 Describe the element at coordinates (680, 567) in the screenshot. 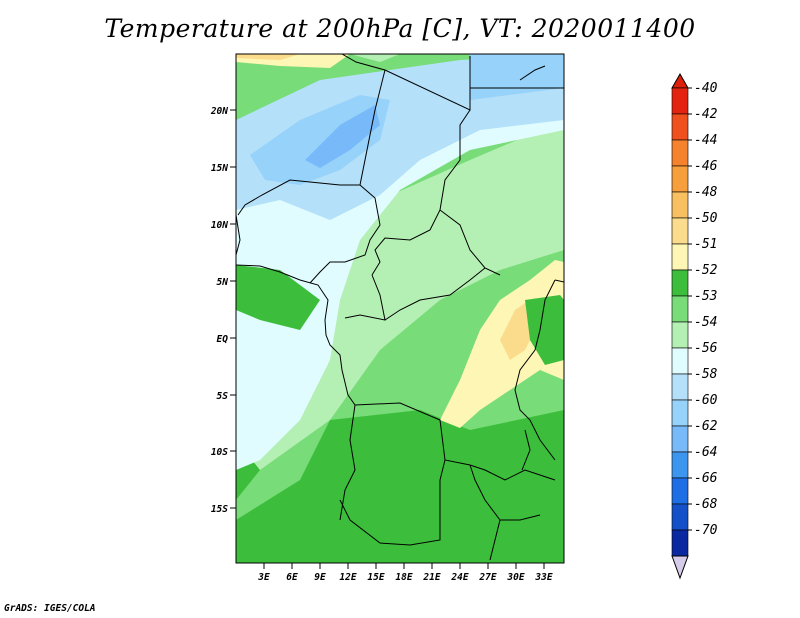

I see `colorbar-bottom-arrow` at that location.